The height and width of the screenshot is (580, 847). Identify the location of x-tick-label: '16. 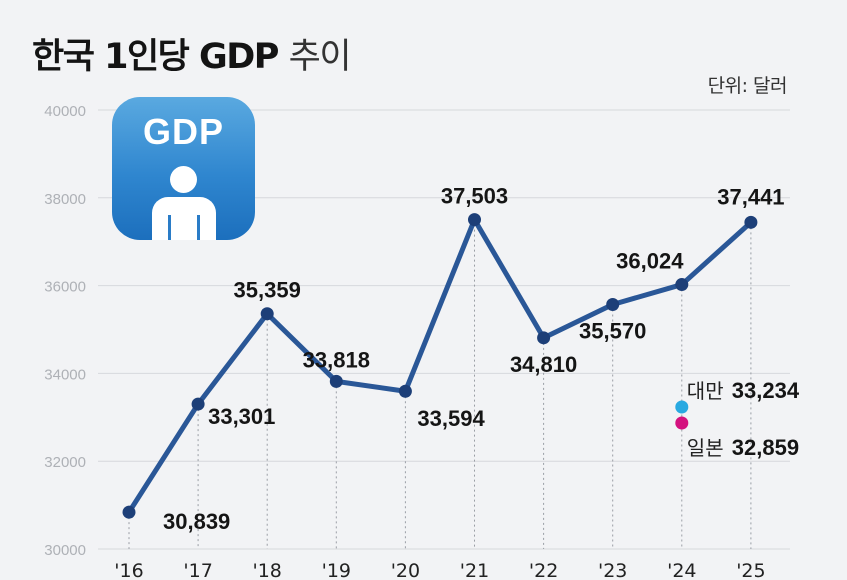
(128, 570).